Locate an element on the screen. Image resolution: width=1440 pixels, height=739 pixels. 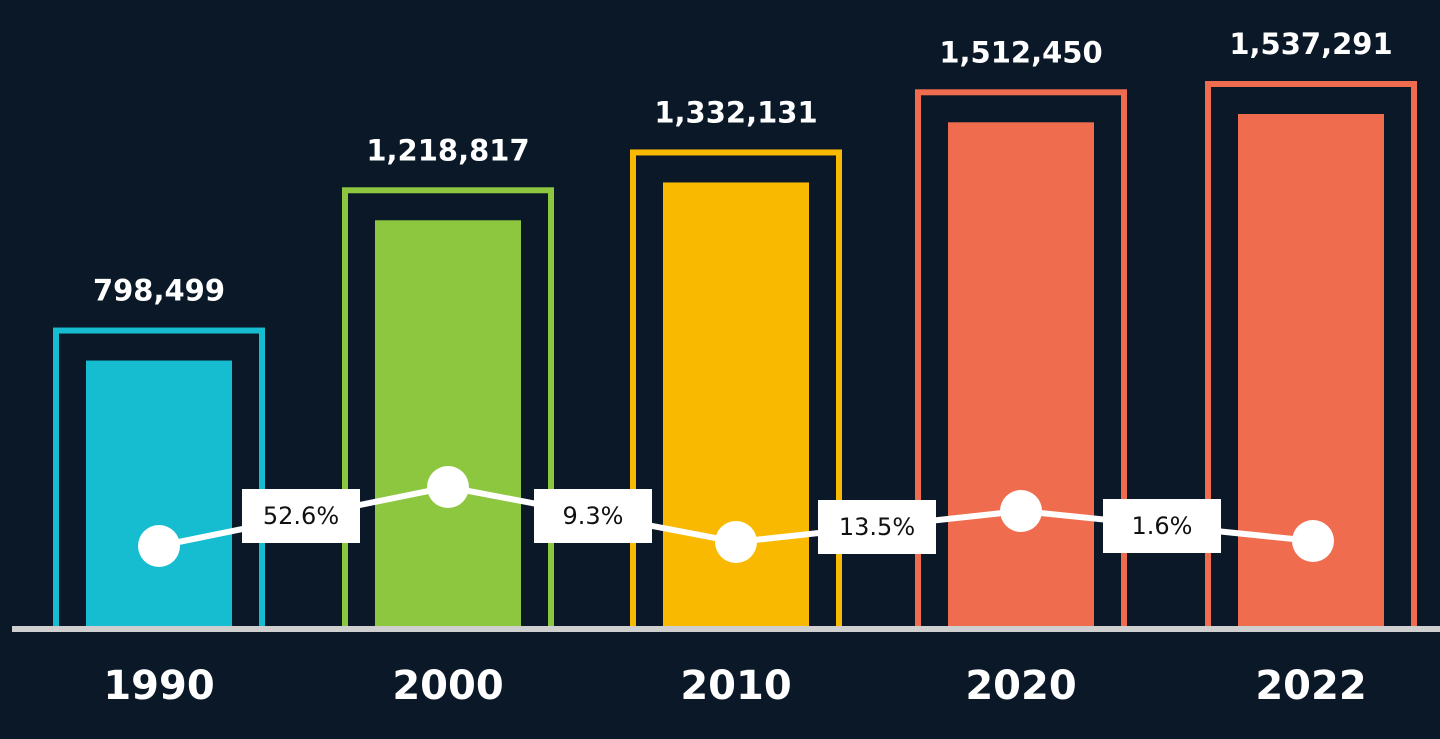
growth-label: 52.6% is located at coordinates (301, 516).